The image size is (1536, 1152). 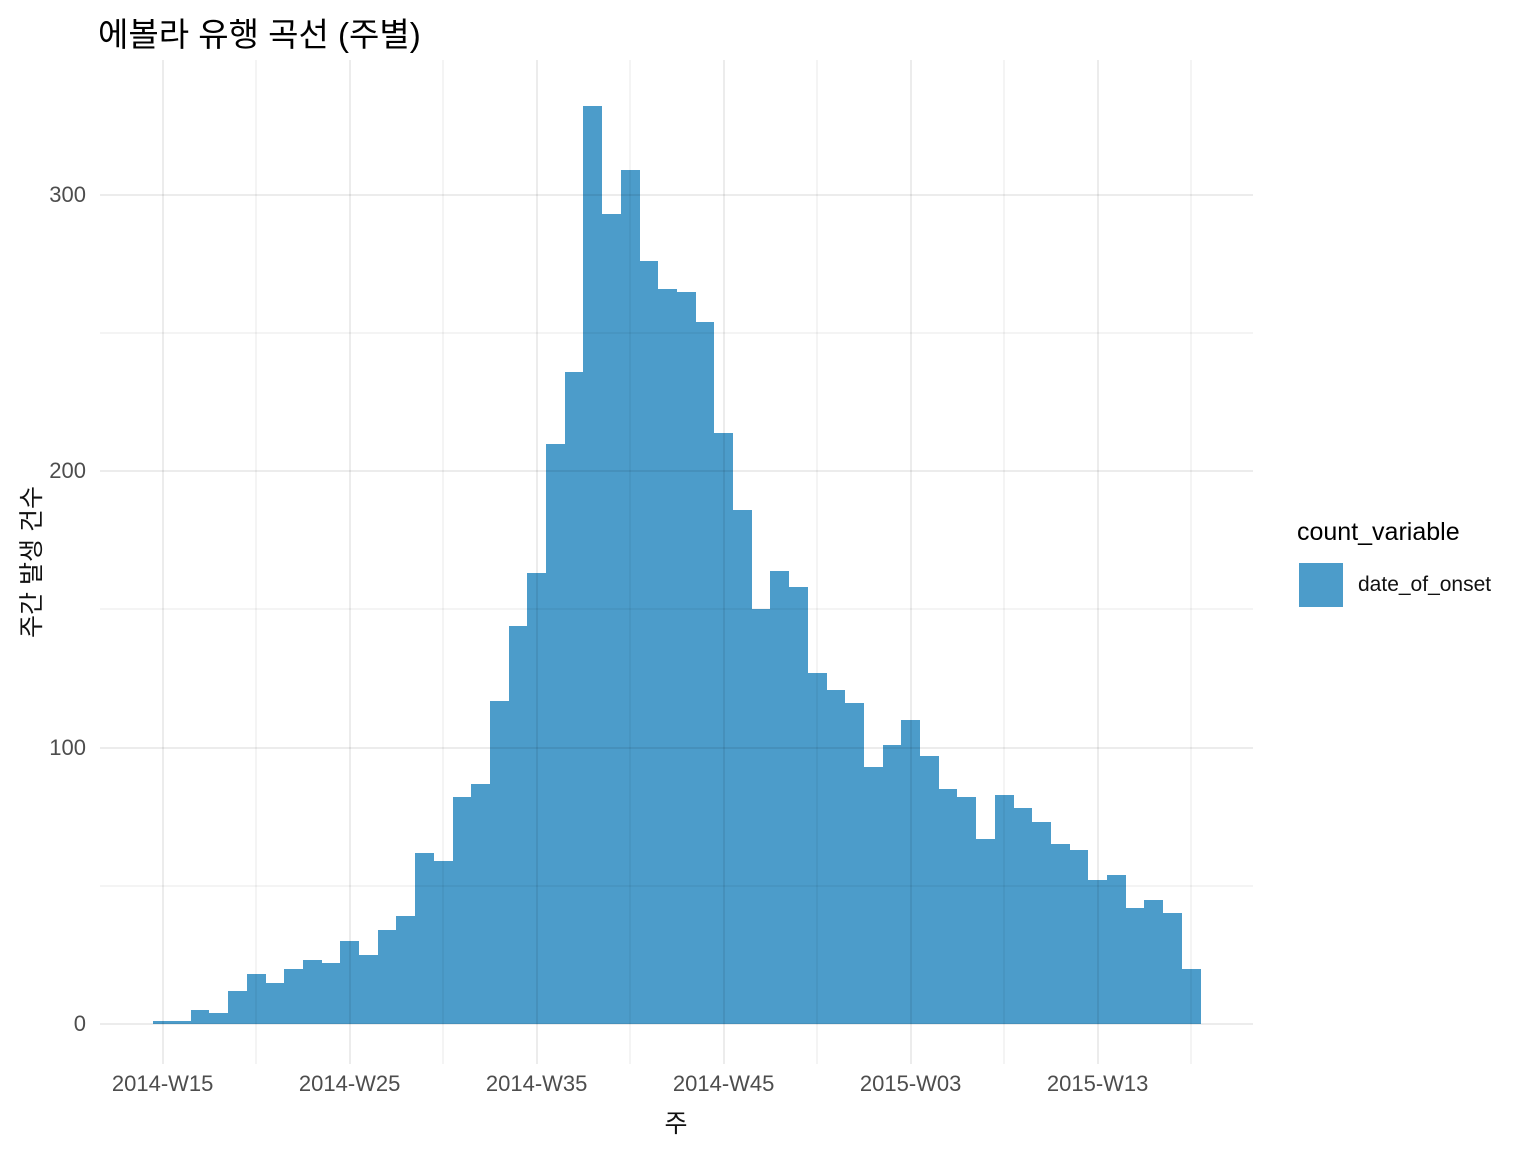 I want to click on bar-2014-W28, so click(x=406, y=970).